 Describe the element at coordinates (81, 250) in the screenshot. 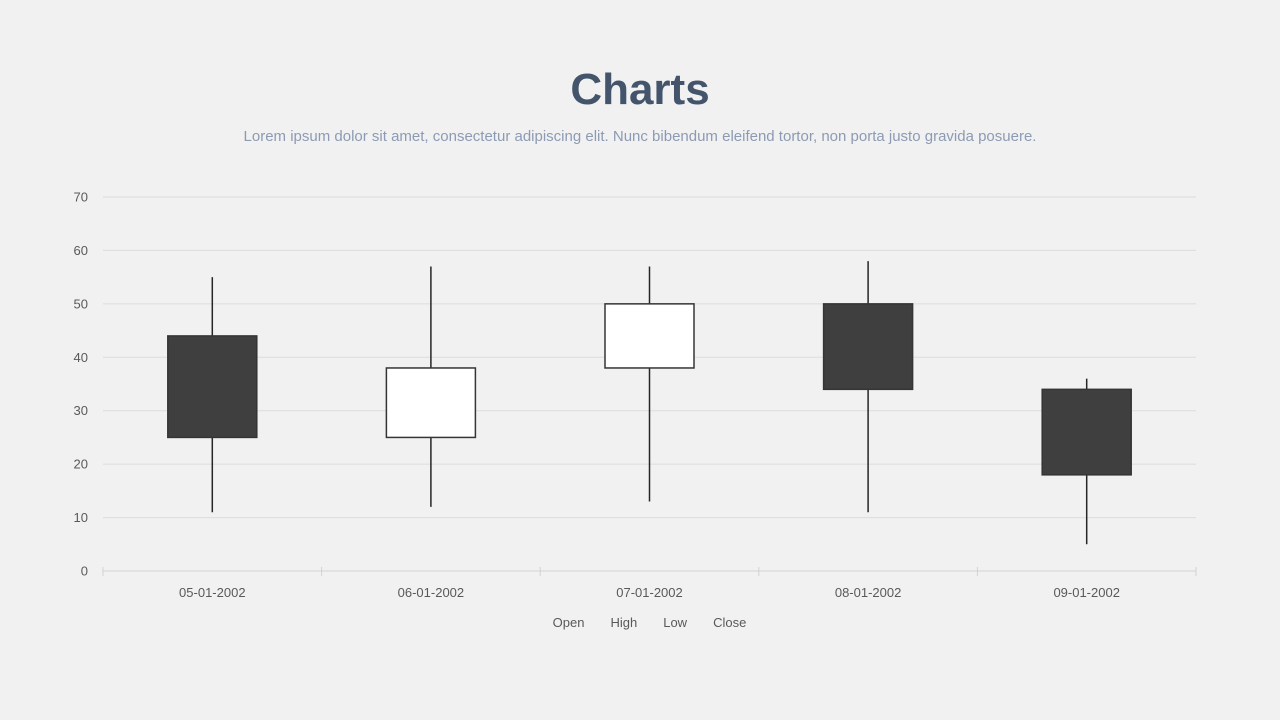

I see `y-axis-label: 60` at that location.